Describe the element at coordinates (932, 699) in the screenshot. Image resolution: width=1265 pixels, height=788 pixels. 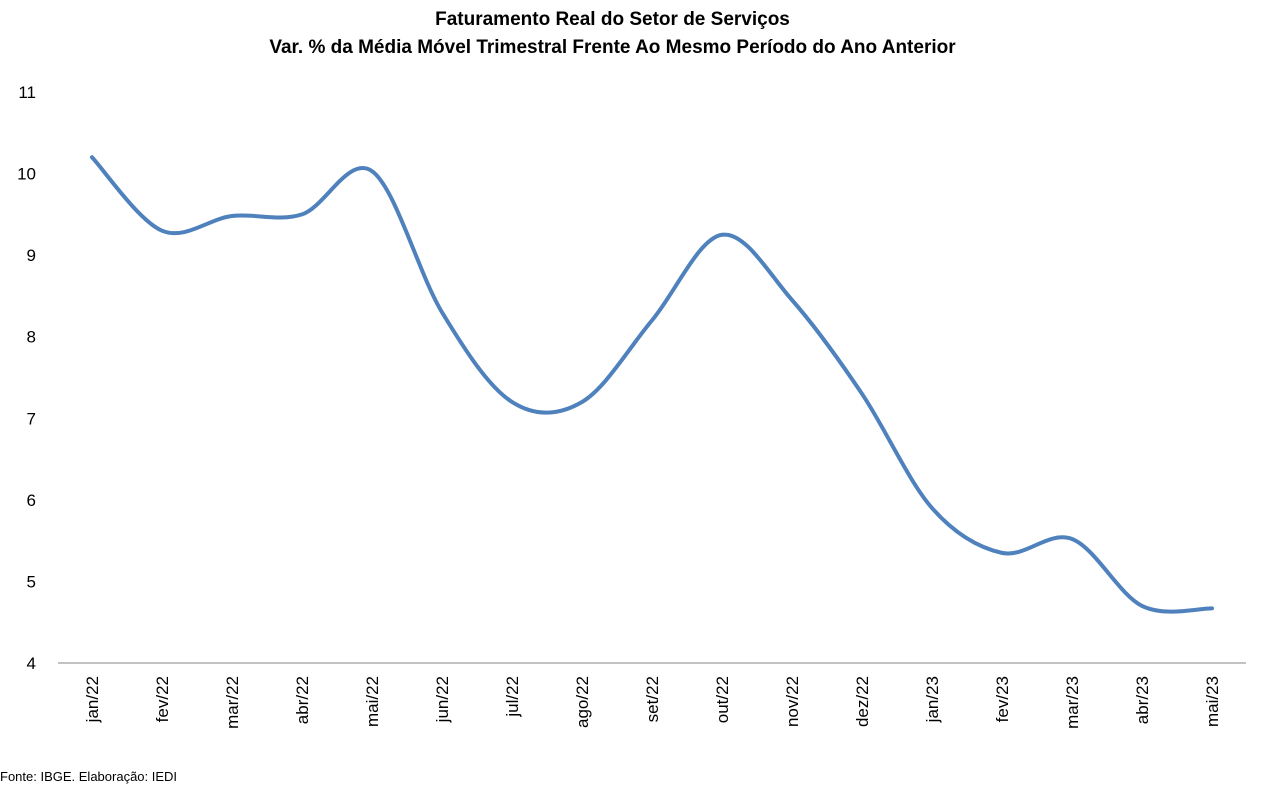
I see `x-tick-label: jan/23` at that location.